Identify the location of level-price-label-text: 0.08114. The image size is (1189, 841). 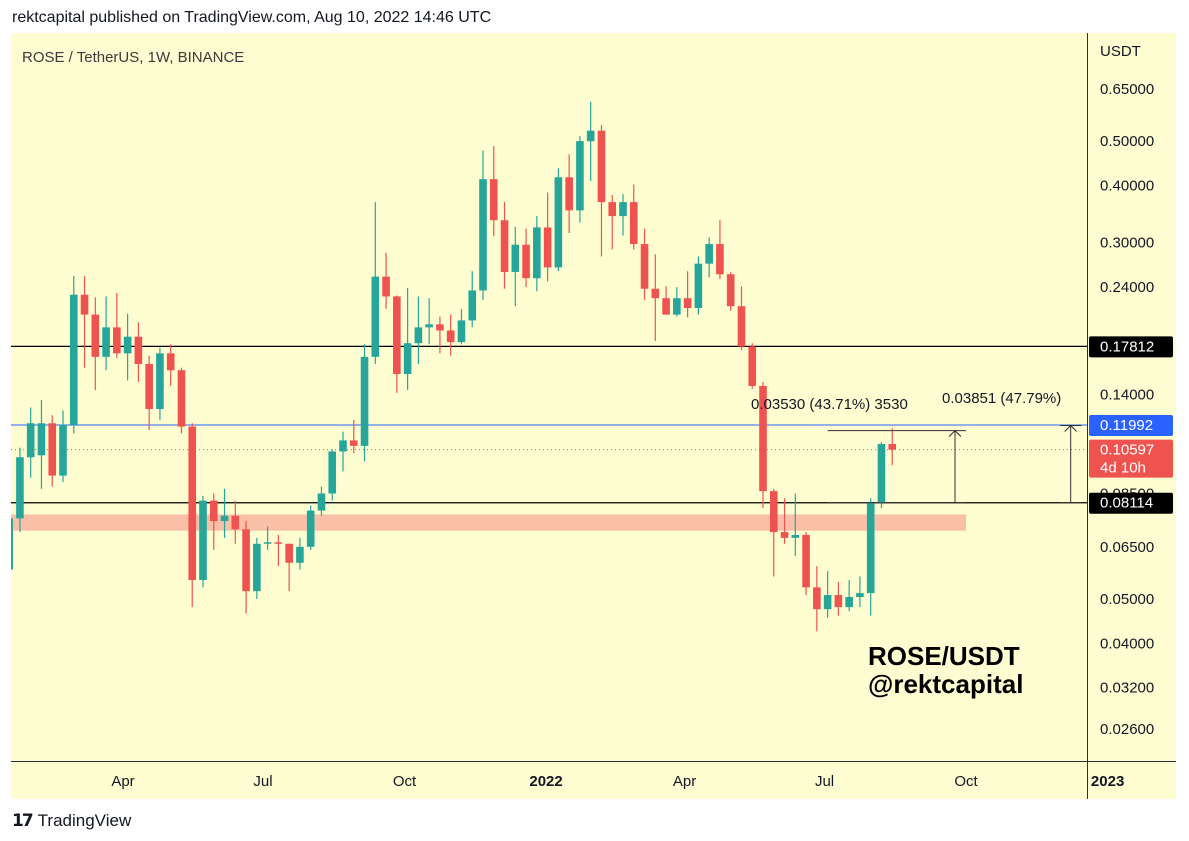
(1126, 503).